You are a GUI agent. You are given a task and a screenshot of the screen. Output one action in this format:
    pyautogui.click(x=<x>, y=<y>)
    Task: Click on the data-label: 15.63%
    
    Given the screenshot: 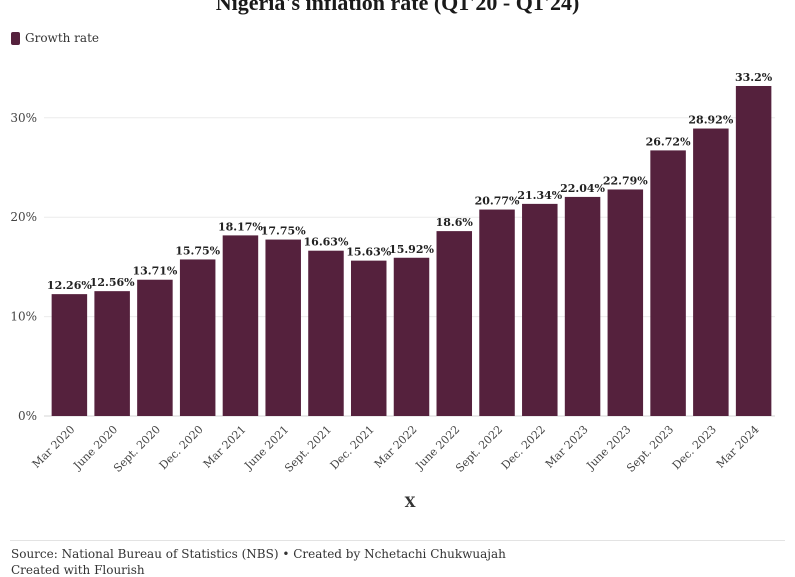 What is the action you would take?
    pyautogui.click(x=368, y=252)
    